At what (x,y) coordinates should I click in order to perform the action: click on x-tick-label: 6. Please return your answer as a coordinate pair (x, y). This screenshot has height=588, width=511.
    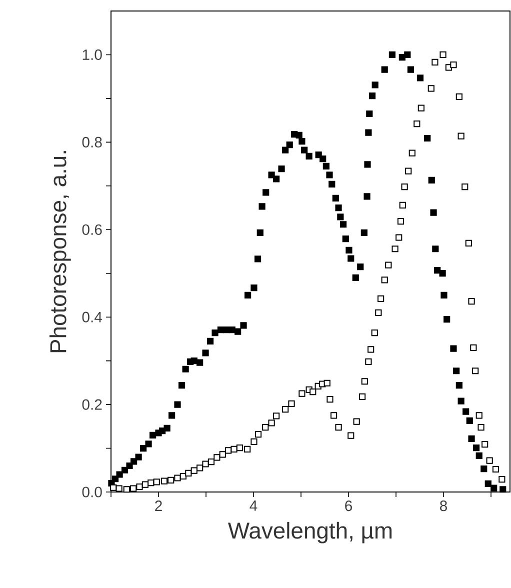
    Looking at the image, I should click on (348, 506).